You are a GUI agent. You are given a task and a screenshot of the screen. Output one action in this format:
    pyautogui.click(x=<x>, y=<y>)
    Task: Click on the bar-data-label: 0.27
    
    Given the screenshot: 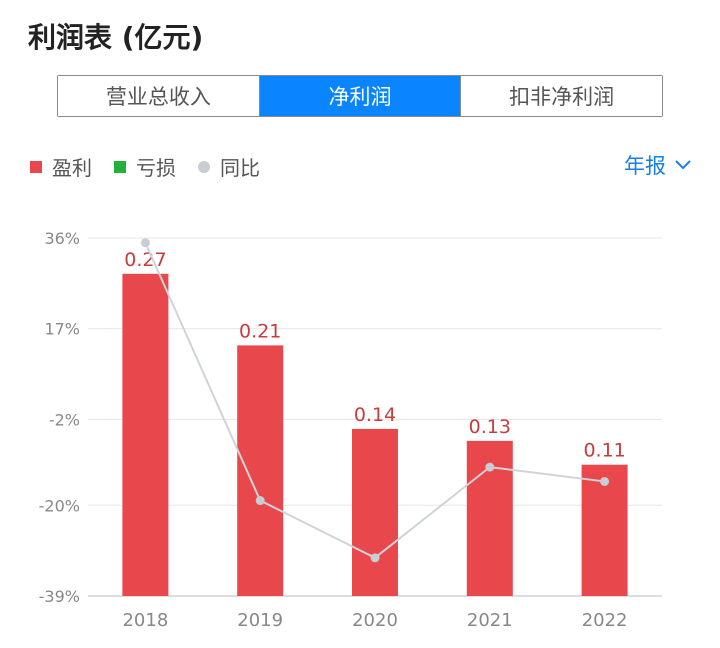 What is the action you would take?
    pyautogui.click(x=145, y=260)
    